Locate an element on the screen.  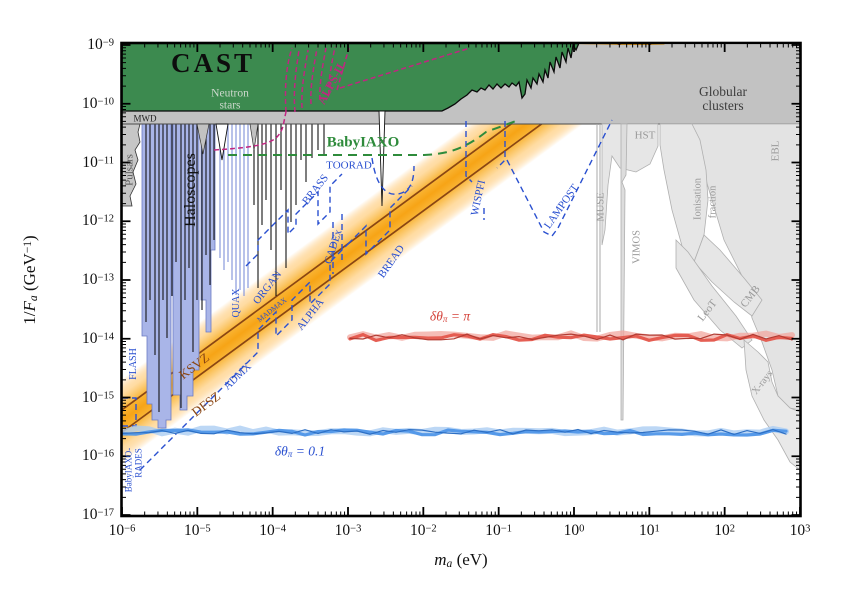
y-tick-10e-11: 10−11 is located at coordinates (98, 162).